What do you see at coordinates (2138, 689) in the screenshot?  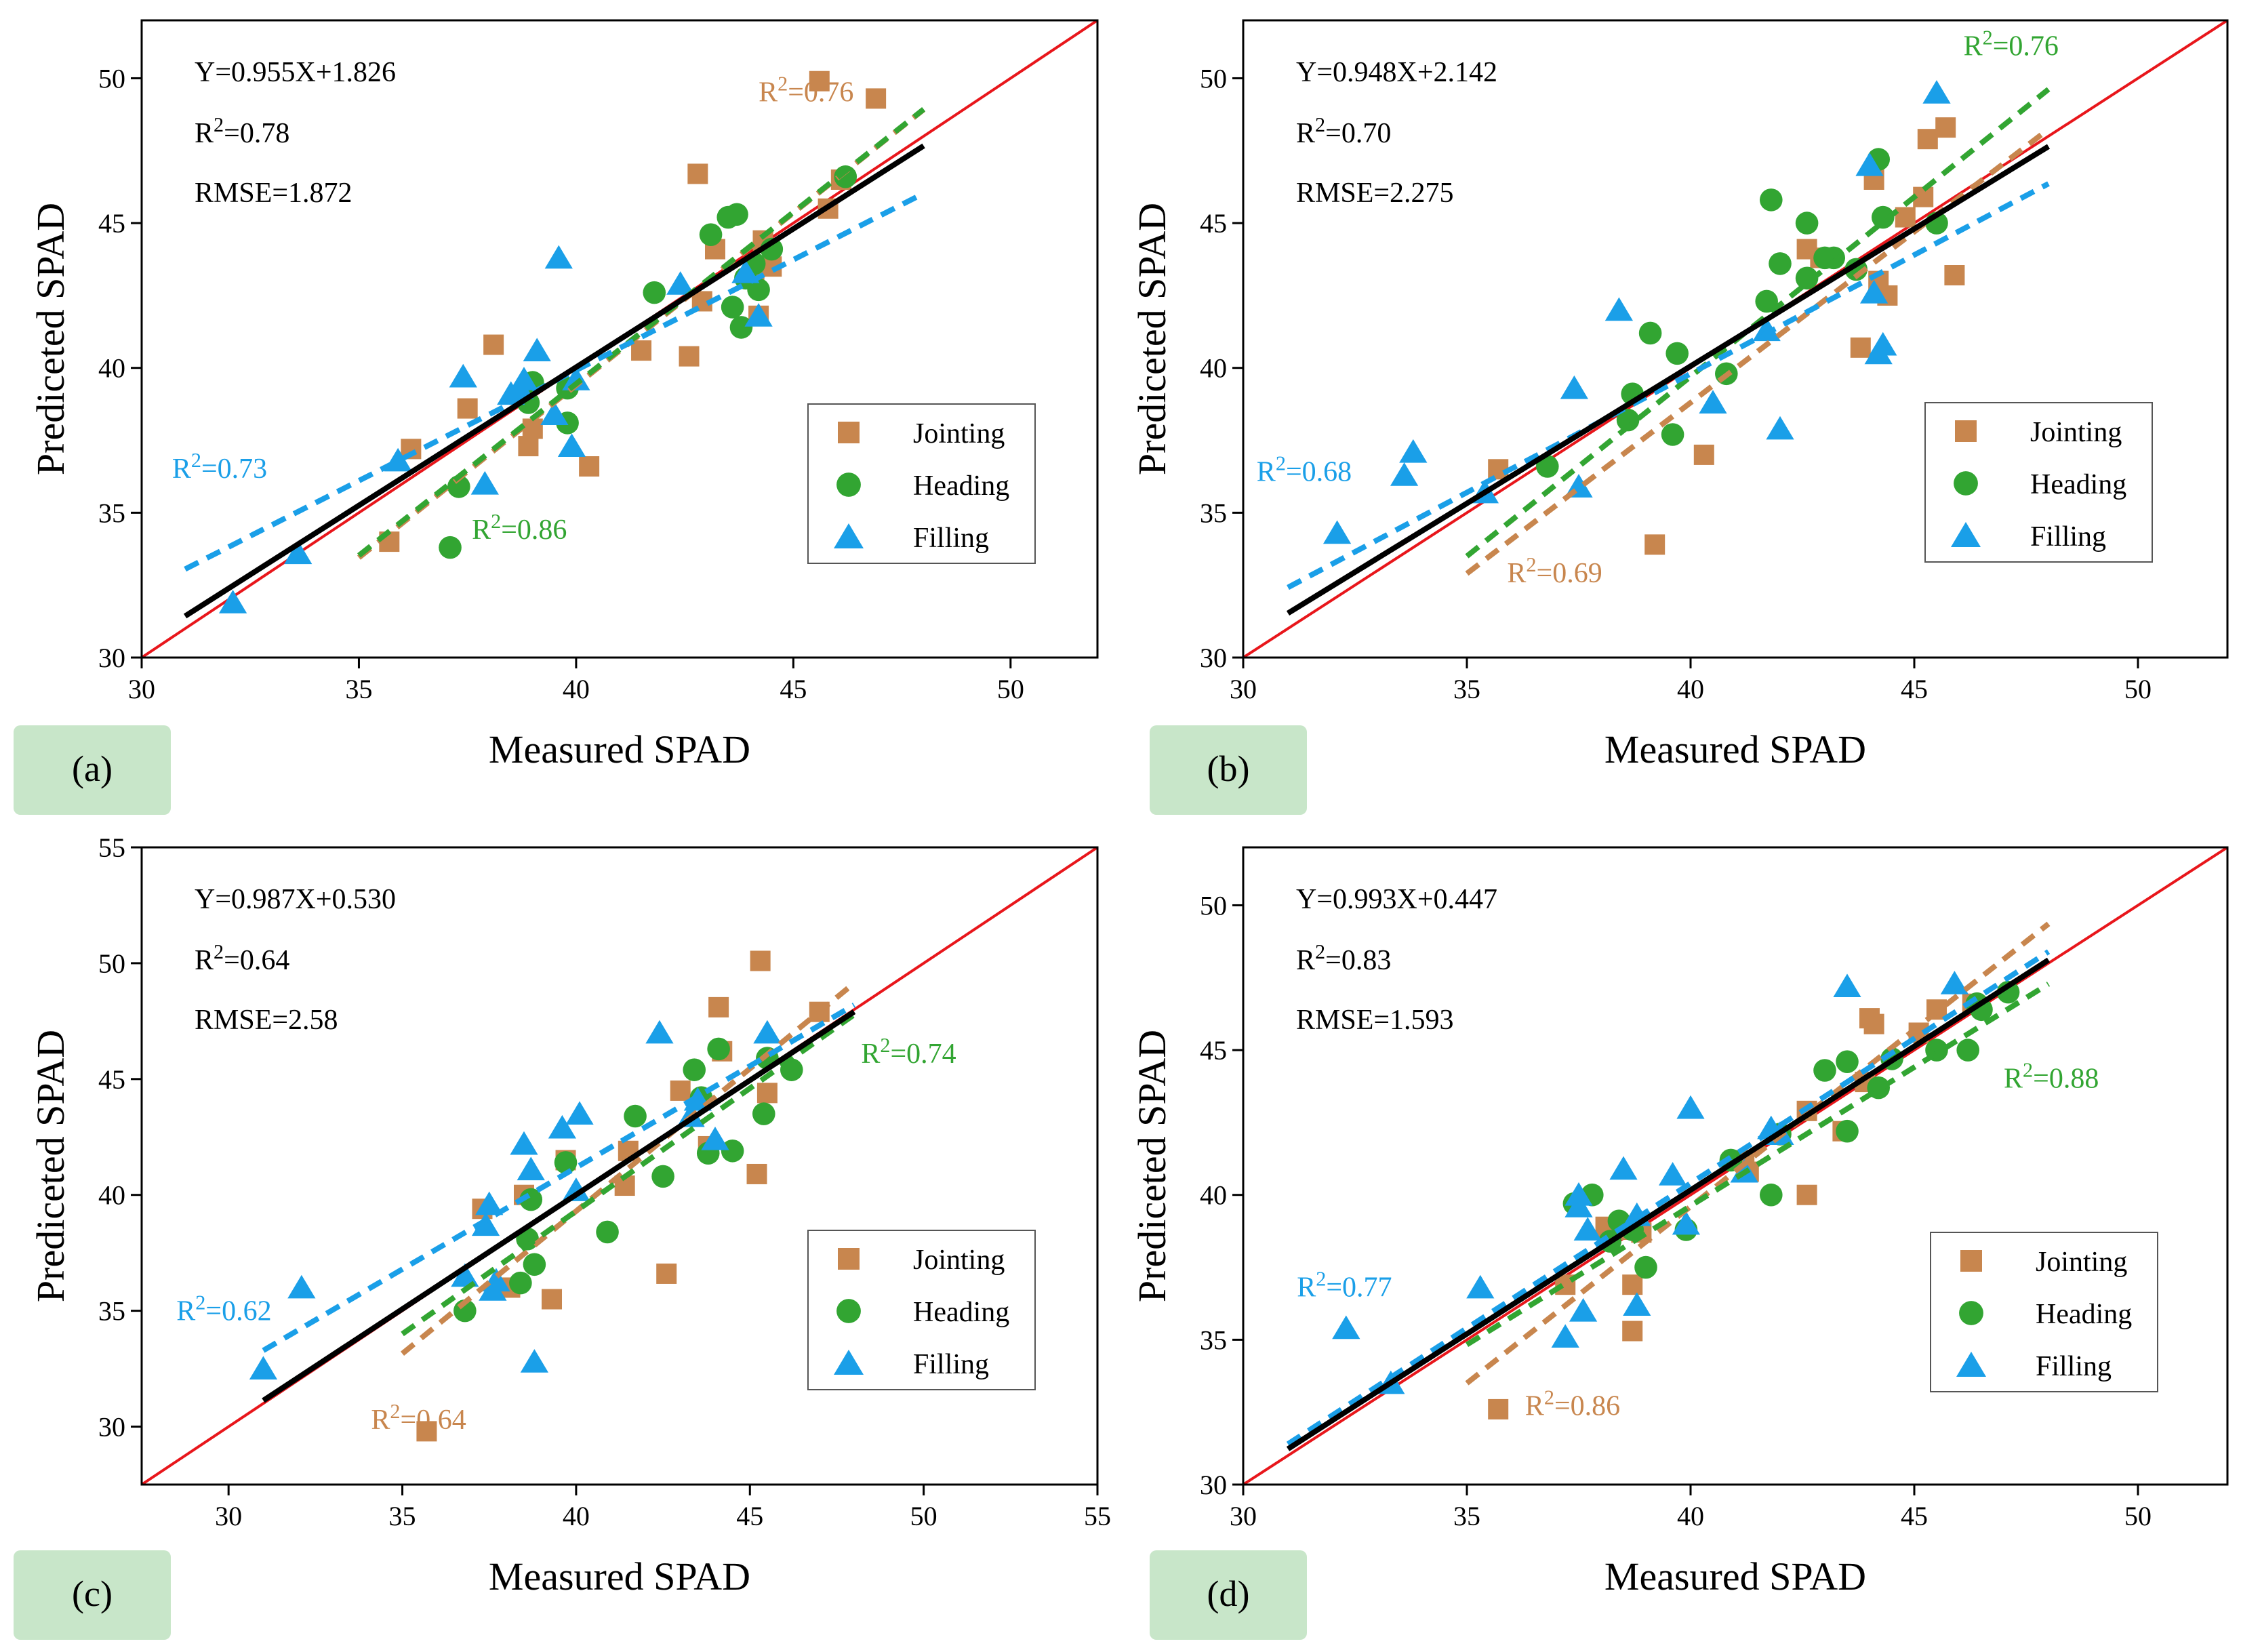 I see `x-tick-label: 50` at bounding box center [2138, 689].